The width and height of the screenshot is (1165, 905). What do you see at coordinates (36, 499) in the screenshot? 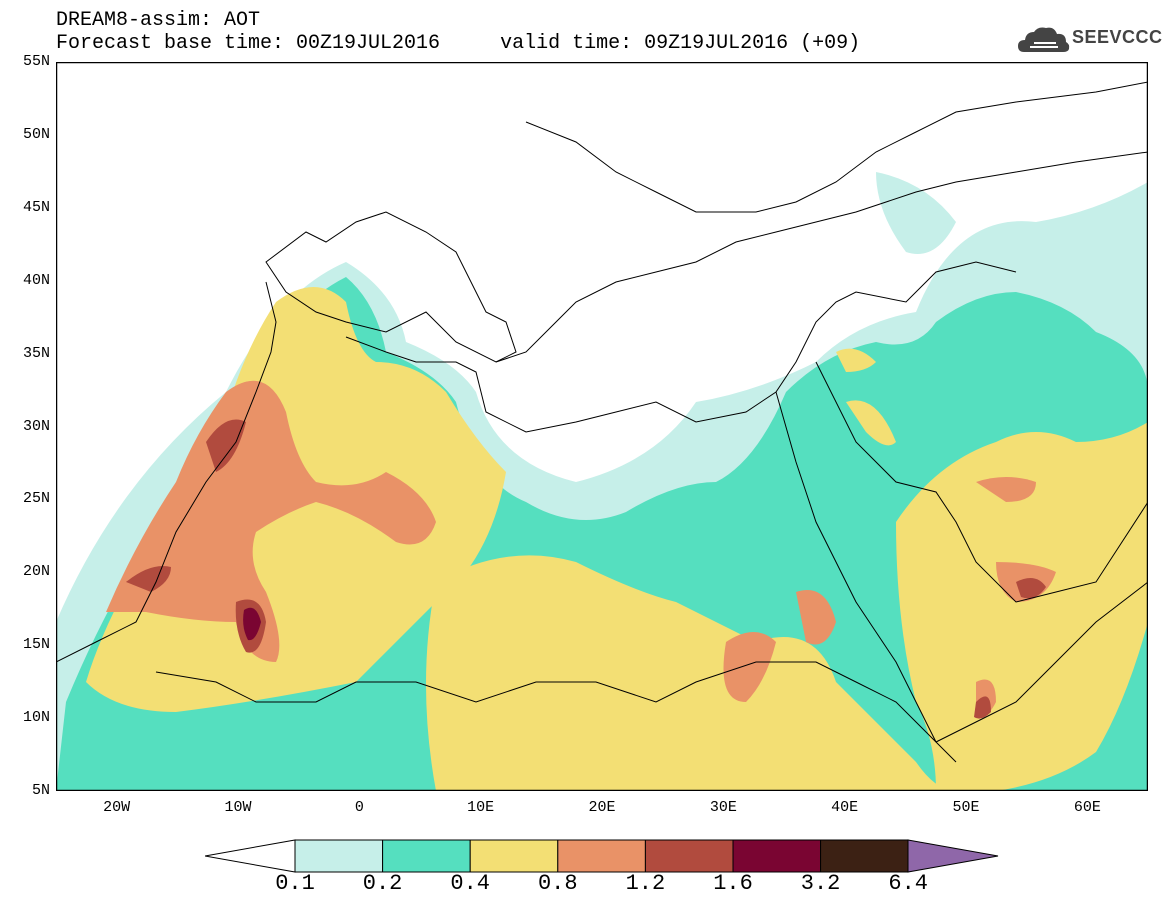
I see `lat-tick-label: 25N` at bounding box center [36, 499].